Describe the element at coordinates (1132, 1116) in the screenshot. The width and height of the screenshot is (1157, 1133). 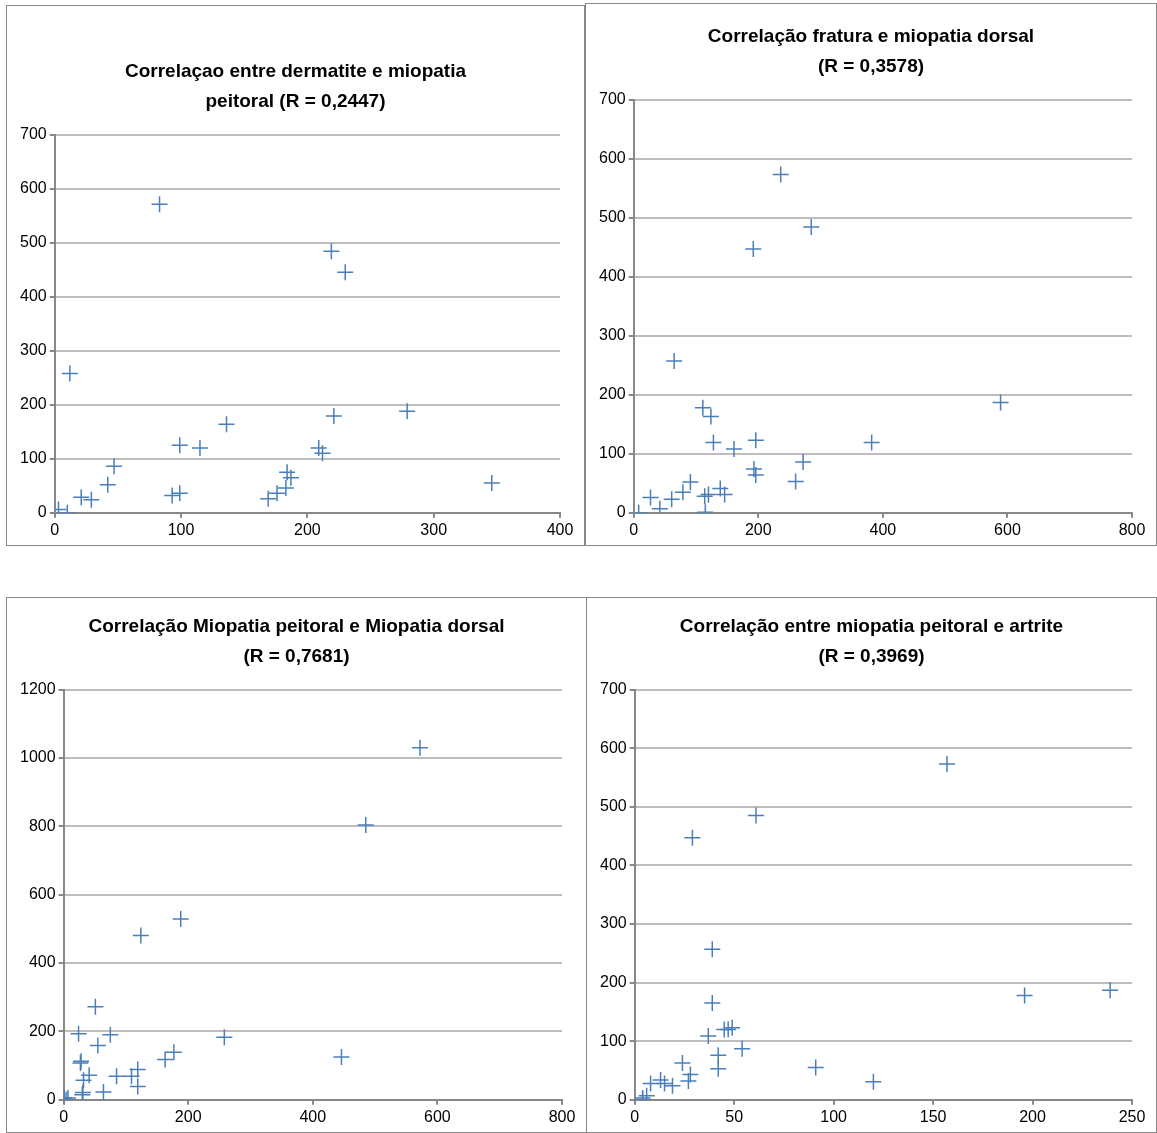
I see `x-tick-label: 250` at that location.